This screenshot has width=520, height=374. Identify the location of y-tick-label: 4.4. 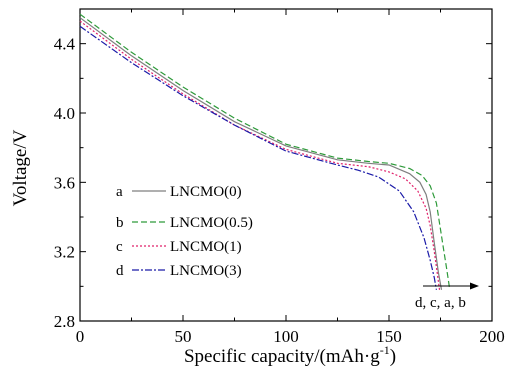
(65, 44).